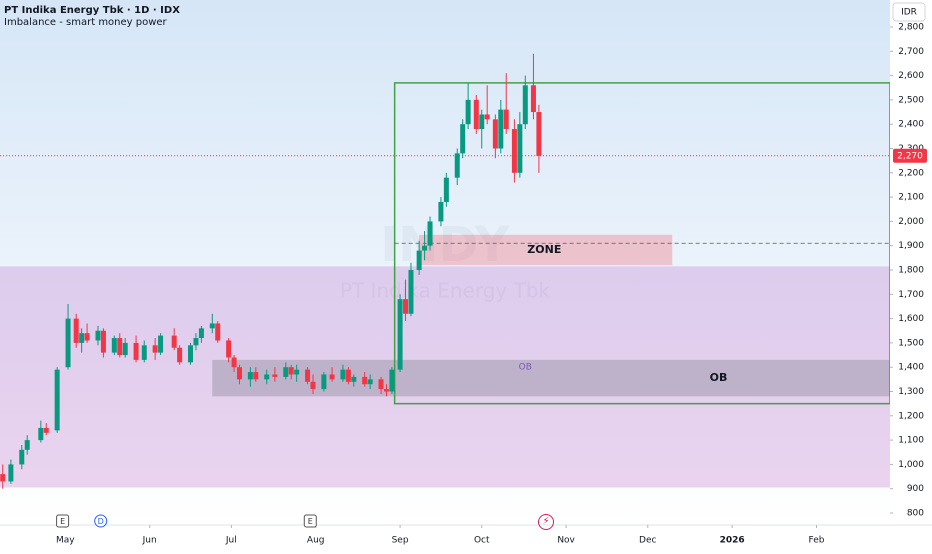 This screenshot has width=932, height=554. I want to click on x-tick-label: Oct, so click(482, 541).